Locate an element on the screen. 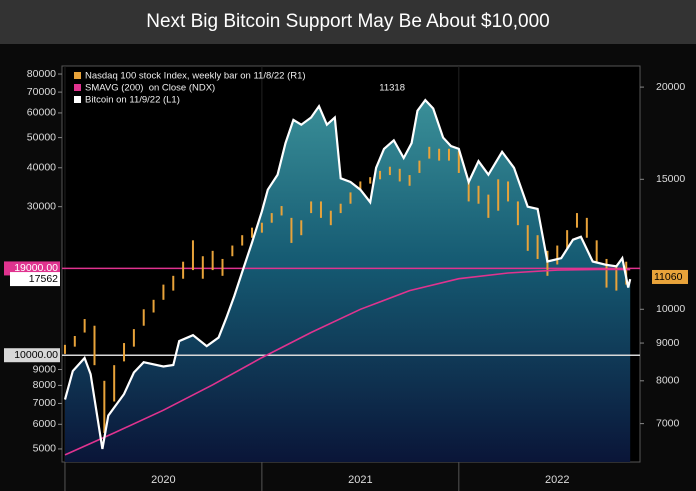 This screenshot has height=491, width=696. nasdaq-last-box is located at coordinates (670, 276).